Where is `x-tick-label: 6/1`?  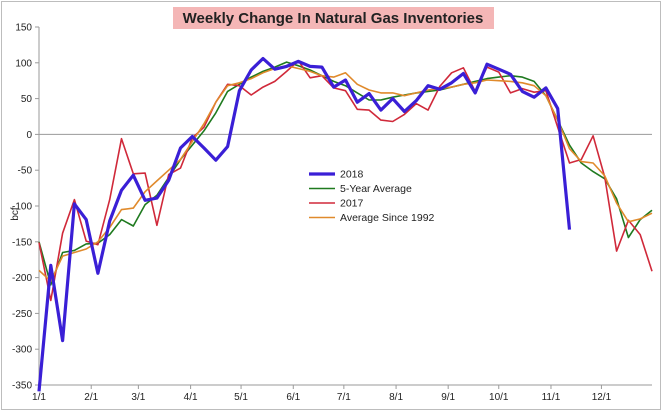
x-tick-label: 6/1 is located at coordinates (293, 397).